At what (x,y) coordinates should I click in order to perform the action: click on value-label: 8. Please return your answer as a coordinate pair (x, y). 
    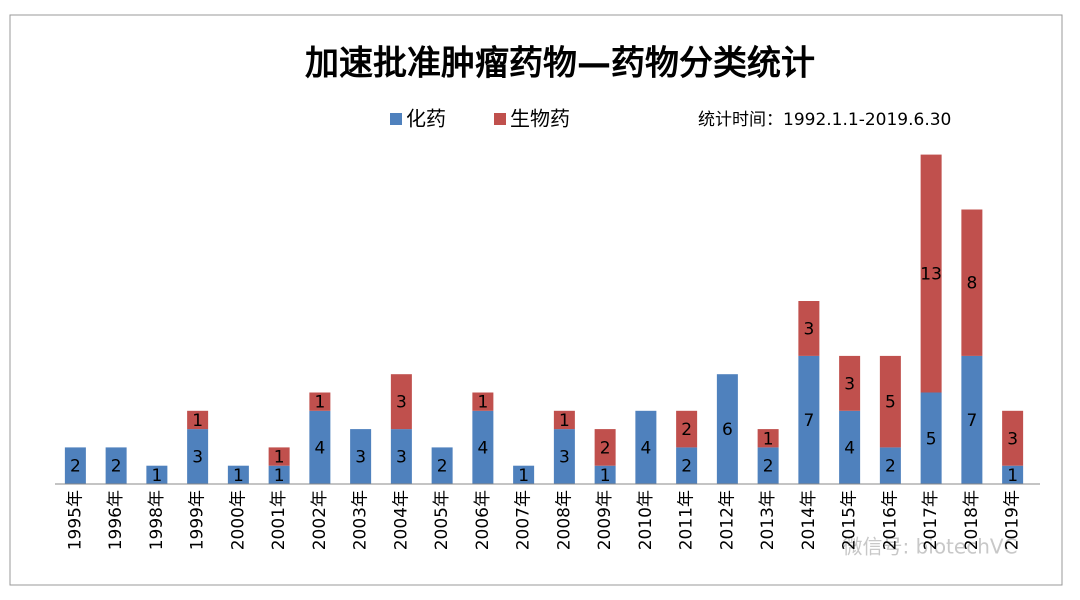
    Looking at the image, I should click on (971, 284).